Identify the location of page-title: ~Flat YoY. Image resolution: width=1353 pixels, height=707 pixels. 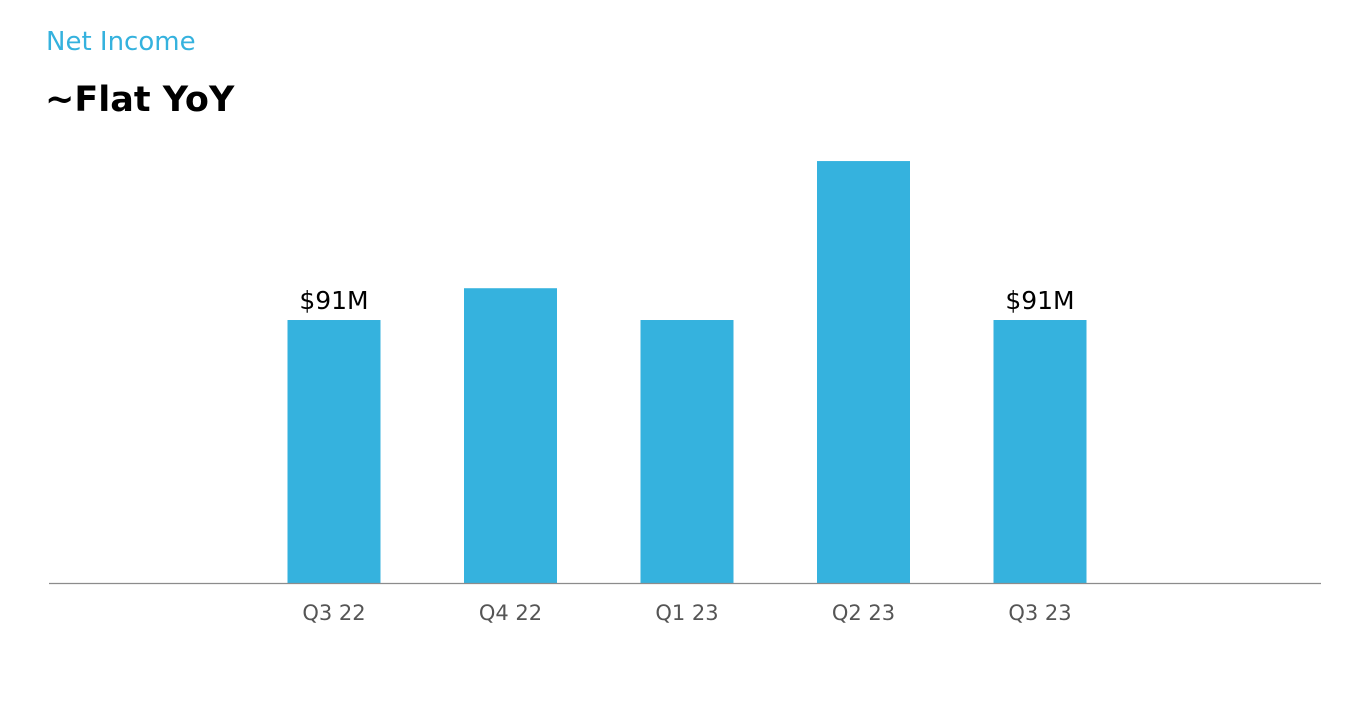
(140, 100).